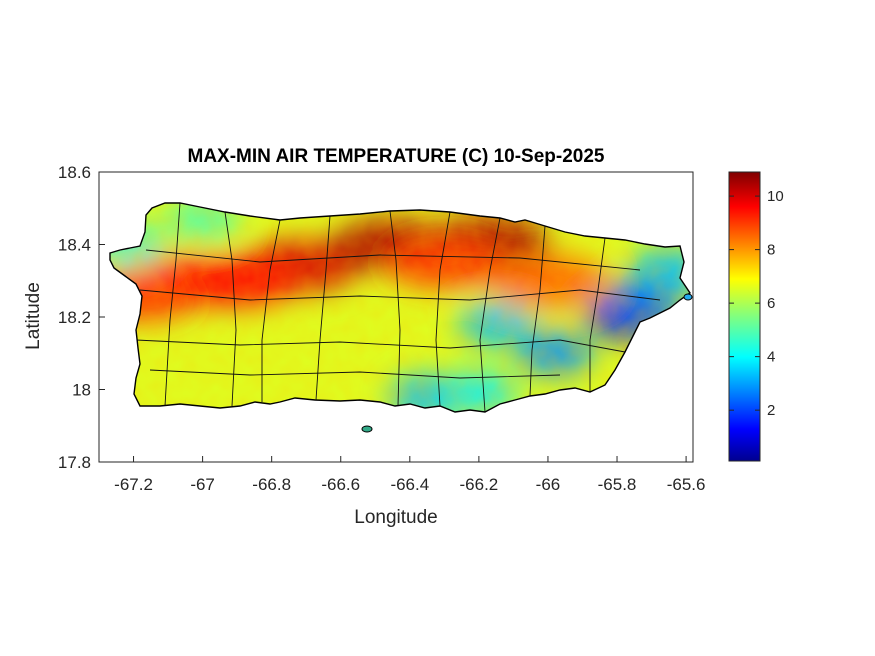 The width and height of the screenshot is (875, 656). What do you see at coordinates (396, 156) in the screenshot?
I see `chart-title: MAX-MIN AIR TEMPERATURE (C) 10-Sep-2025` at bounding box center [396, 156].